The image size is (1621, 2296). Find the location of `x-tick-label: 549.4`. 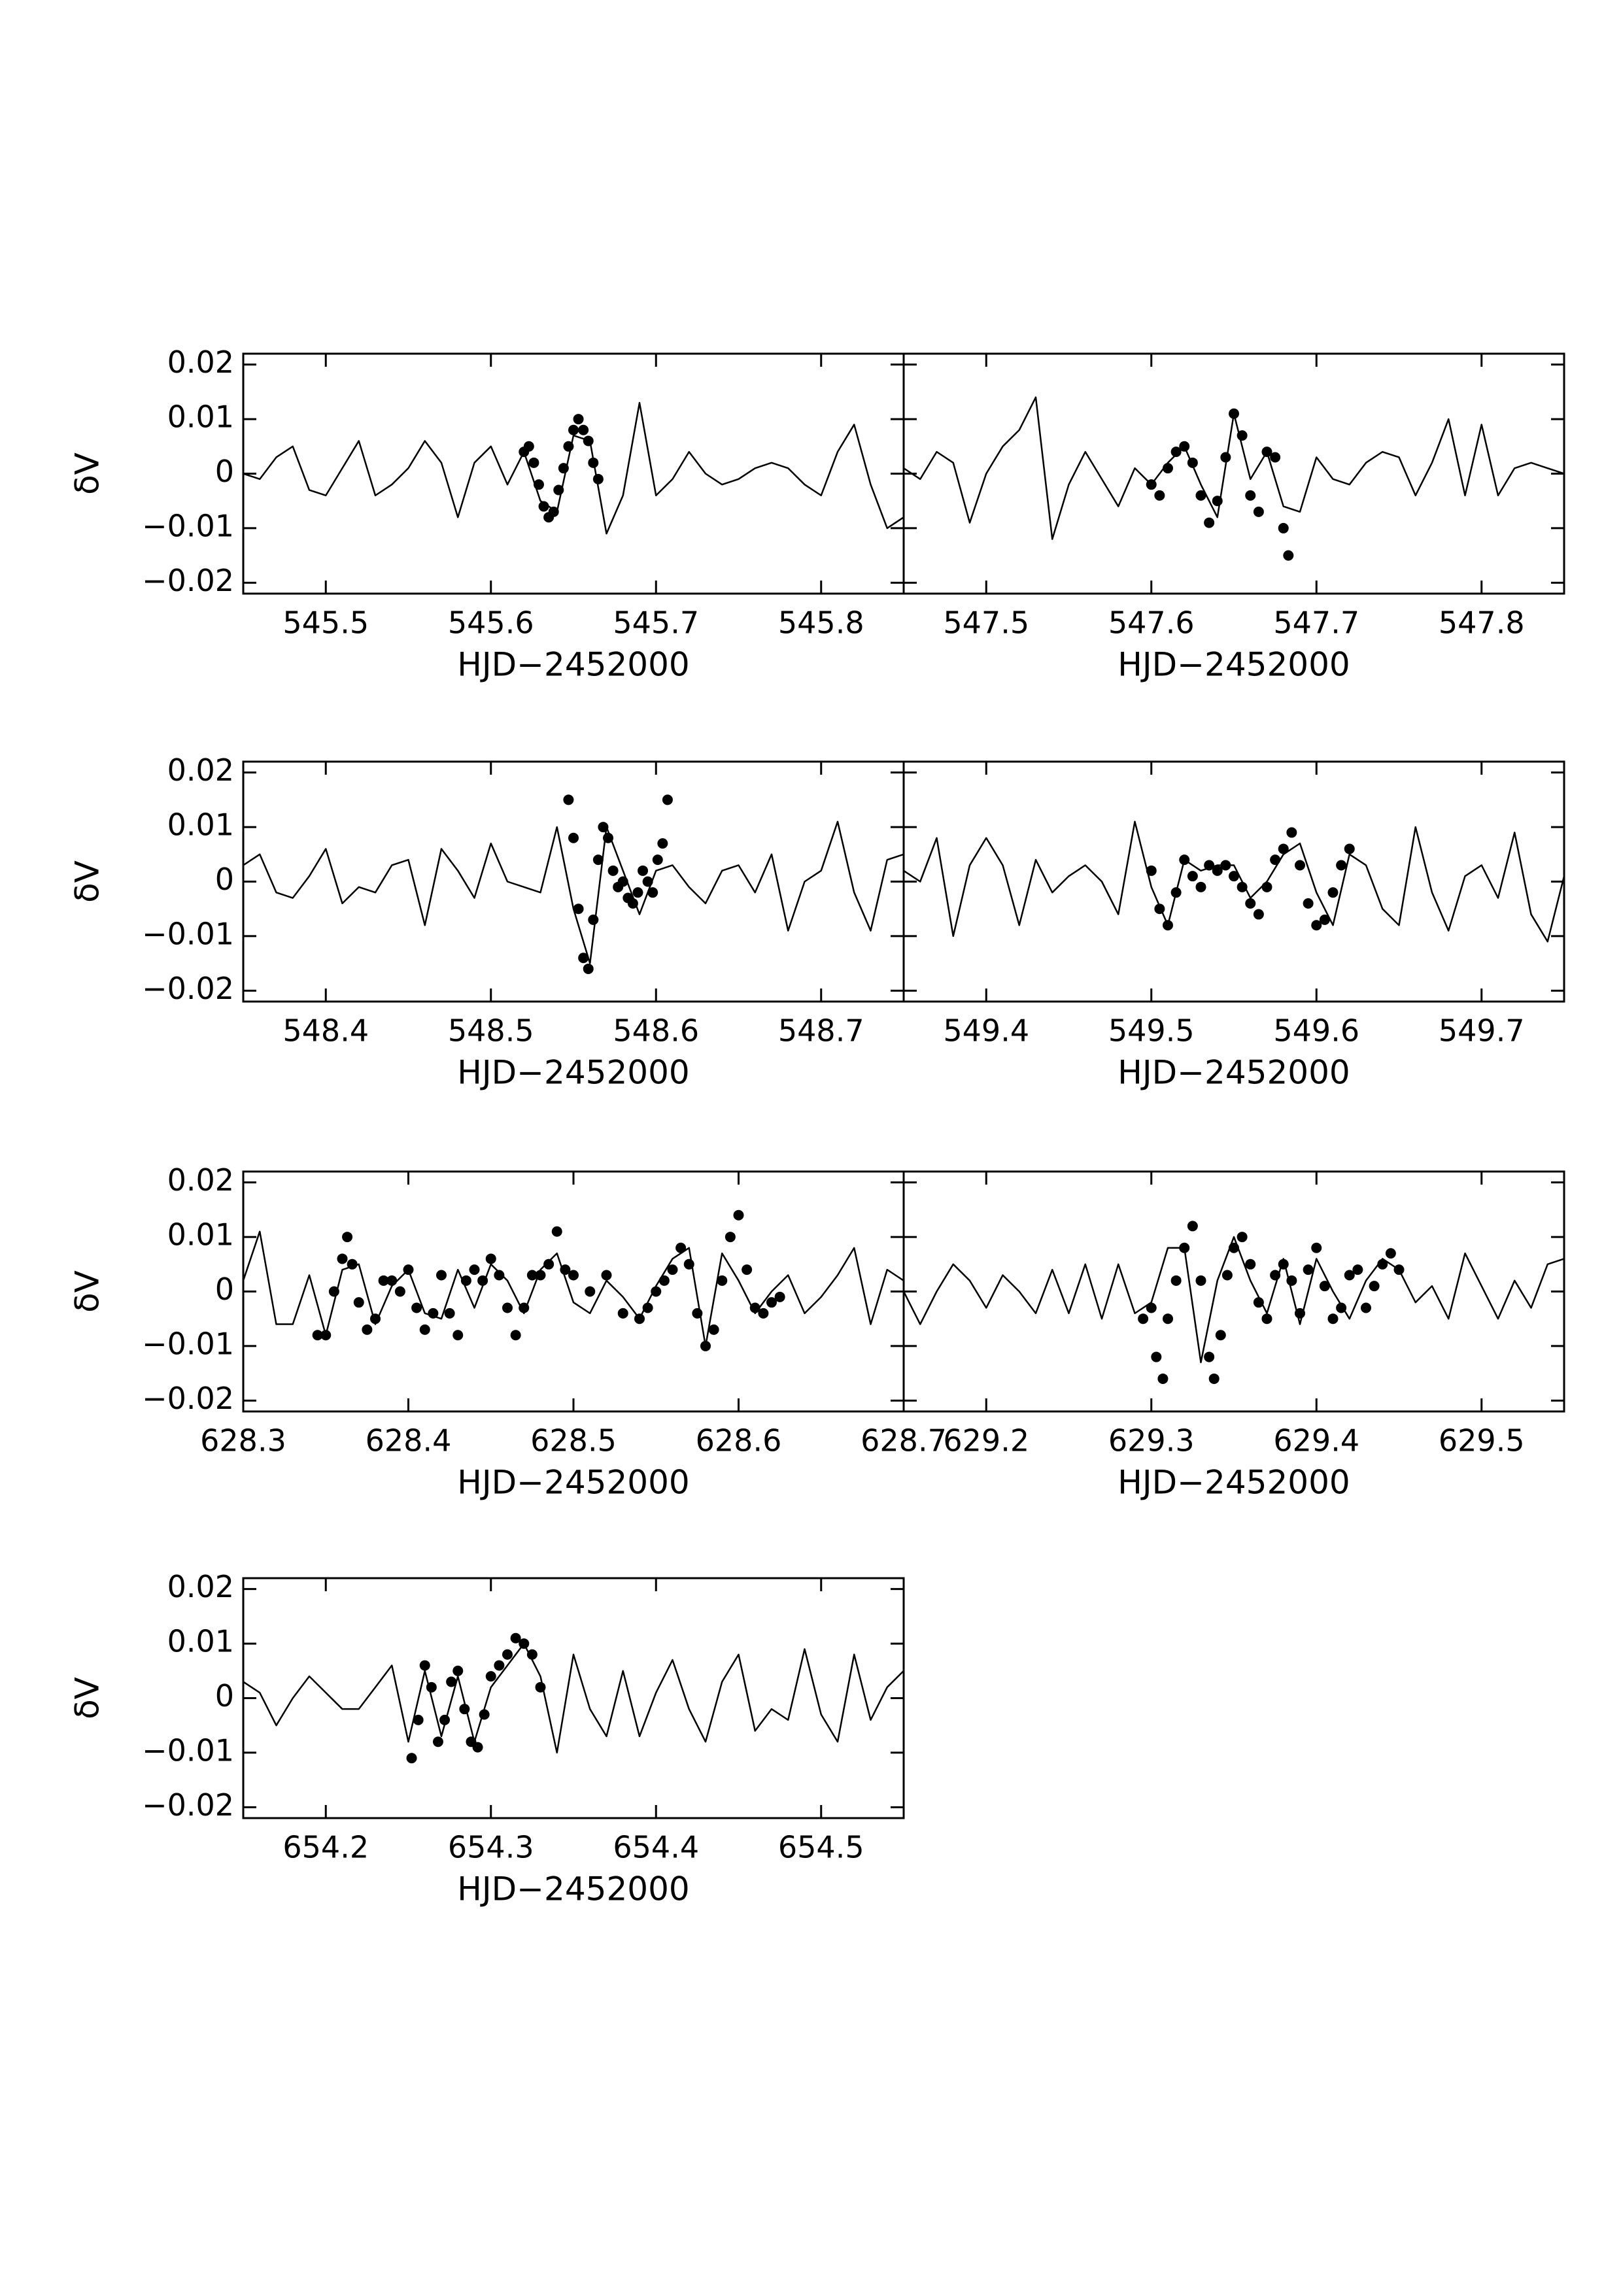

x-tick-label: 549.4 is located at coordinates (986, 1031).